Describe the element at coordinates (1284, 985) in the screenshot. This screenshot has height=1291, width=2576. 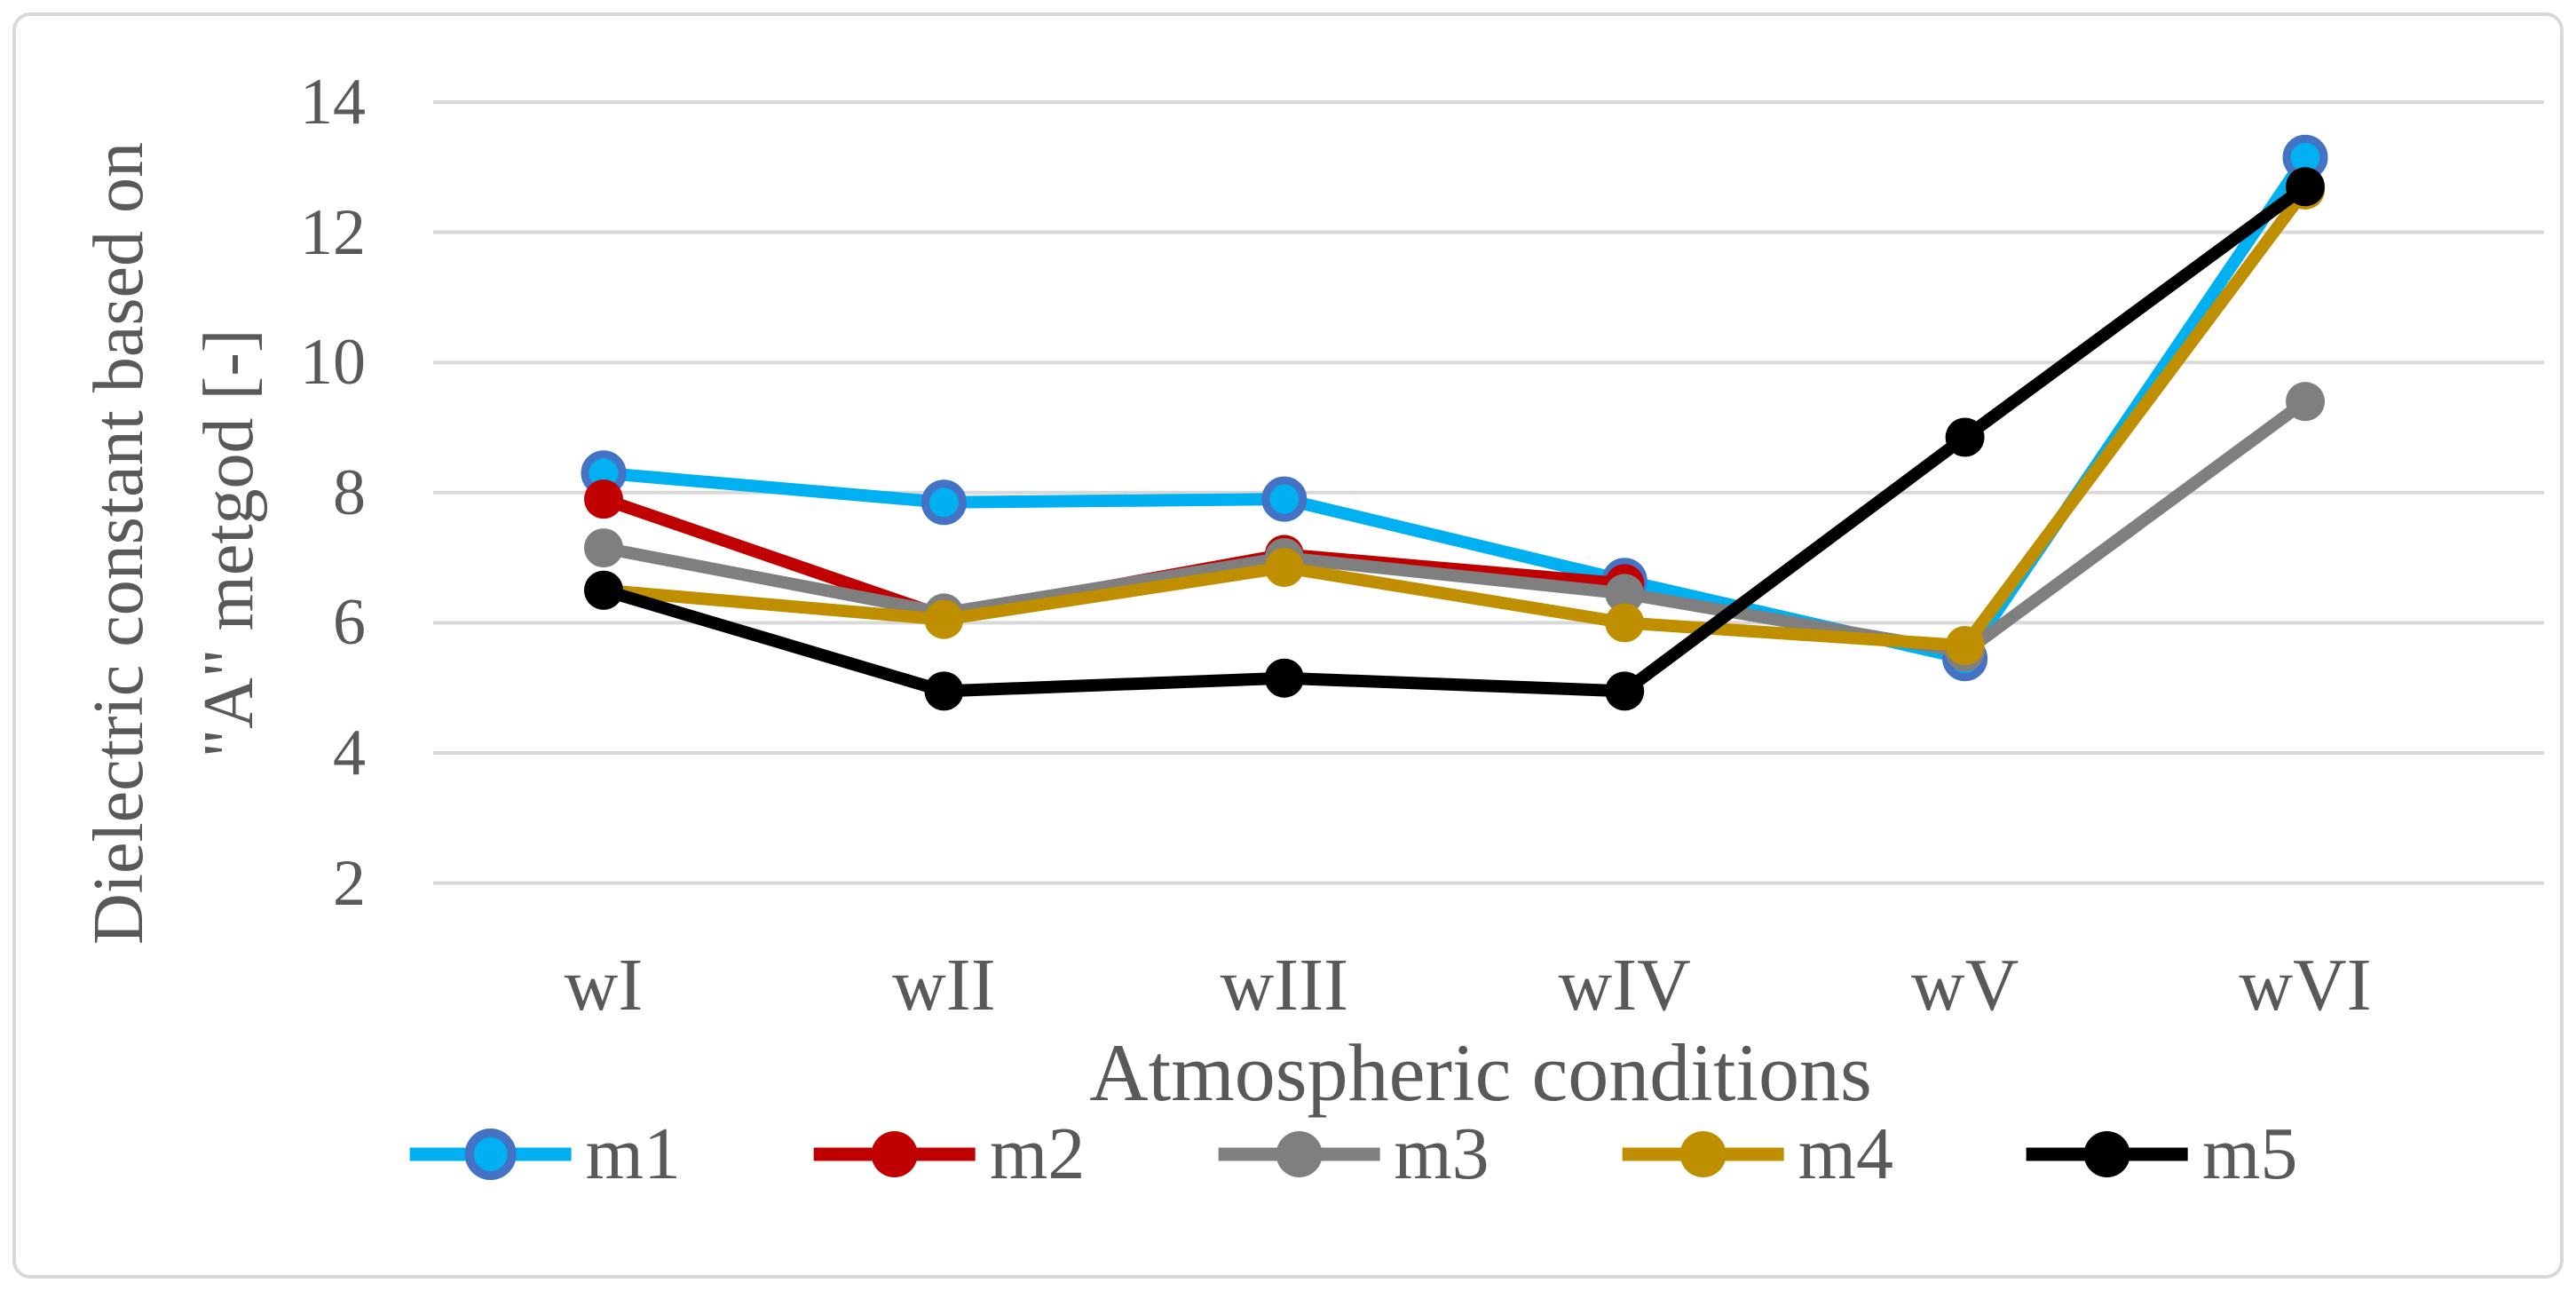
I see `x-category-label-wIII: wIII` at that location.